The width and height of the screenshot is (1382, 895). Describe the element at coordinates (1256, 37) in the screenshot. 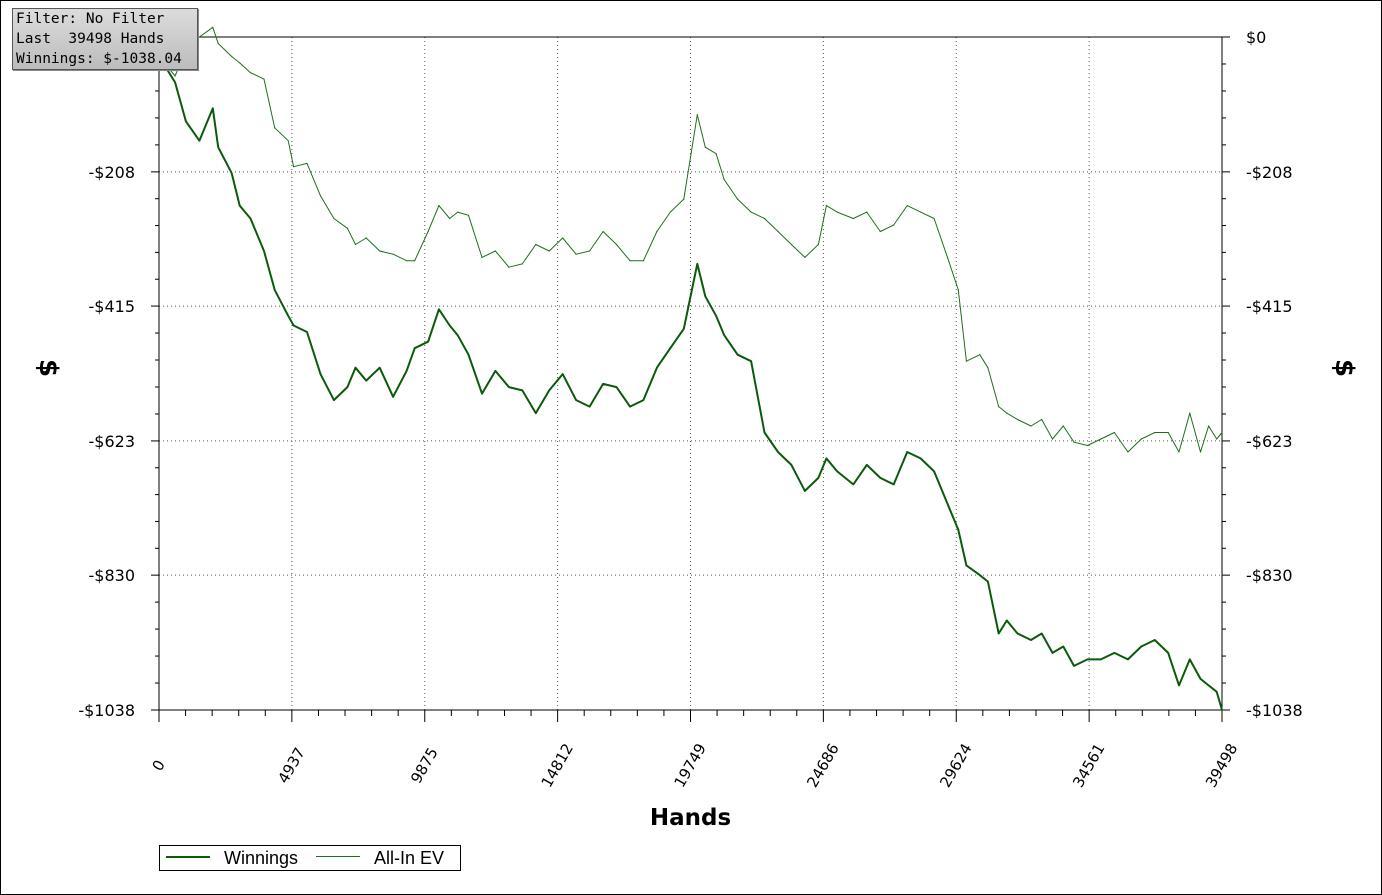

I see `y-tick-label-right: $0` at that location.